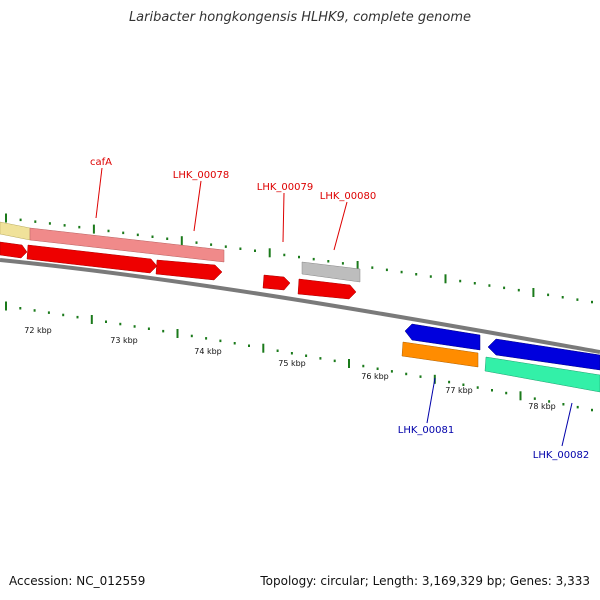 The width and height of the screenshot is (600, 600). Describe the element at coordinates (561, 455) in the screenshot. I see `gene-label-lhk-00082: LHK_00082` at that location.